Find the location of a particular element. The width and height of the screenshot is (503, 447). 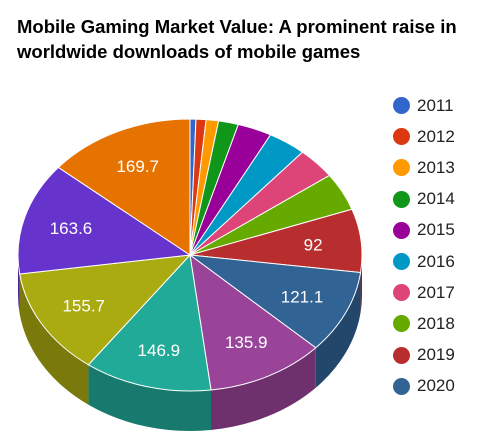

legend-item-2017: 2017 is located at coordinates (424, 292).